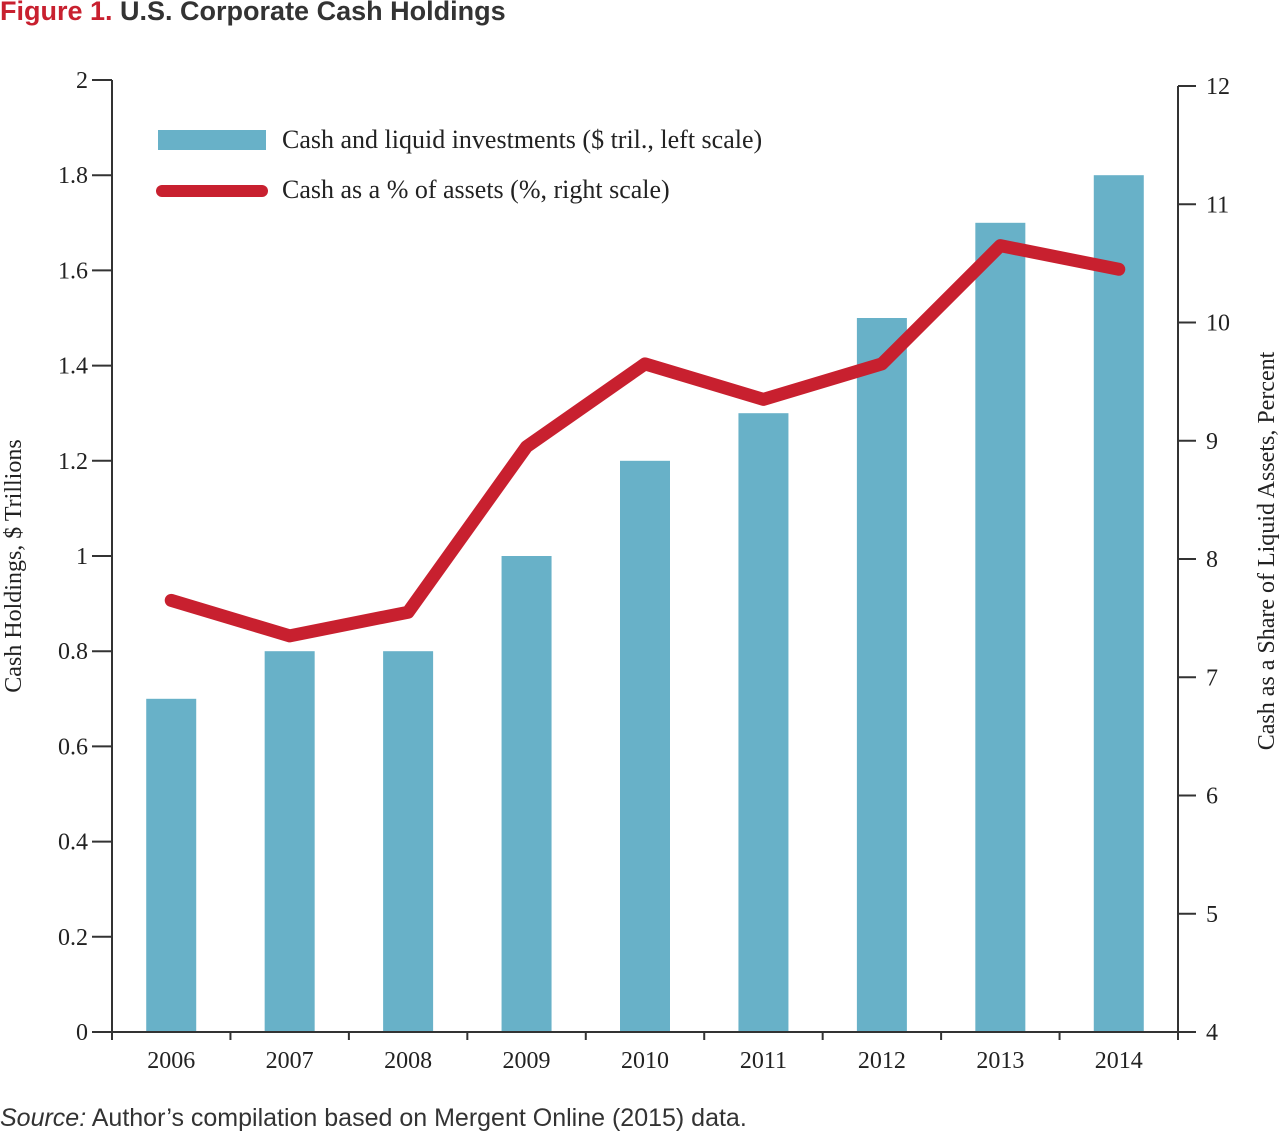  What do you see at coordinates (1000, 245) in the screenshot?
I see `line-point-2013` at bounding box center [1000, 245].